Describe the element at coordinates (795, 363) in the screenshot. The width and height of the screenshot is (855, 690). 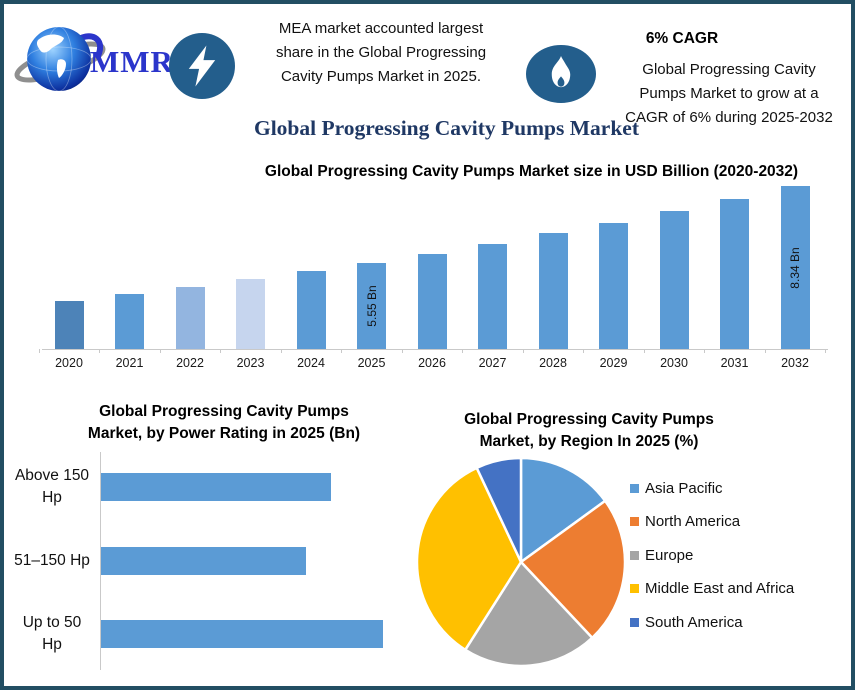
I see `x-label-2032: 2032` at that location.